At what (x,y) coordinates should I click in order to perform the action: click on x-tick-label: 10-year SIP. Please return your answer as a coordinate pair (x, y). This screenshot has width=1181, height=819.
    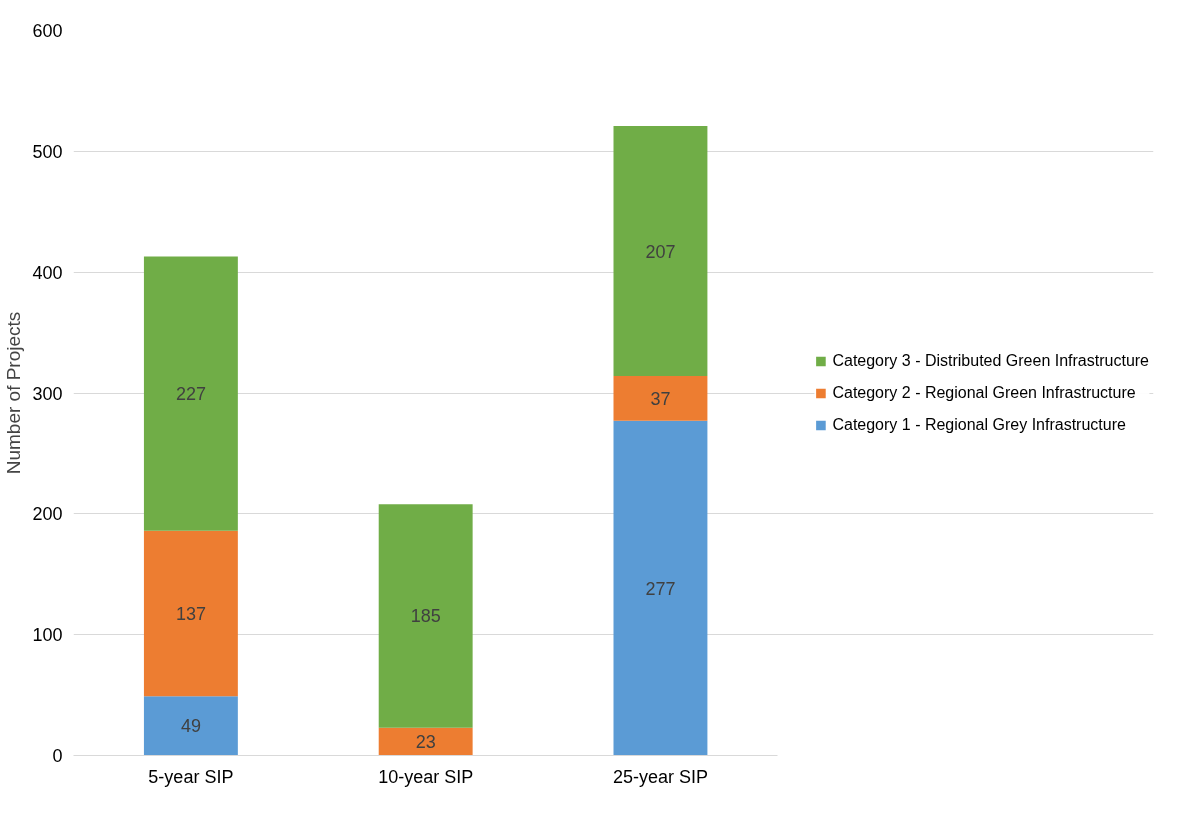
    Looking at the image, I should click on (426, 776).